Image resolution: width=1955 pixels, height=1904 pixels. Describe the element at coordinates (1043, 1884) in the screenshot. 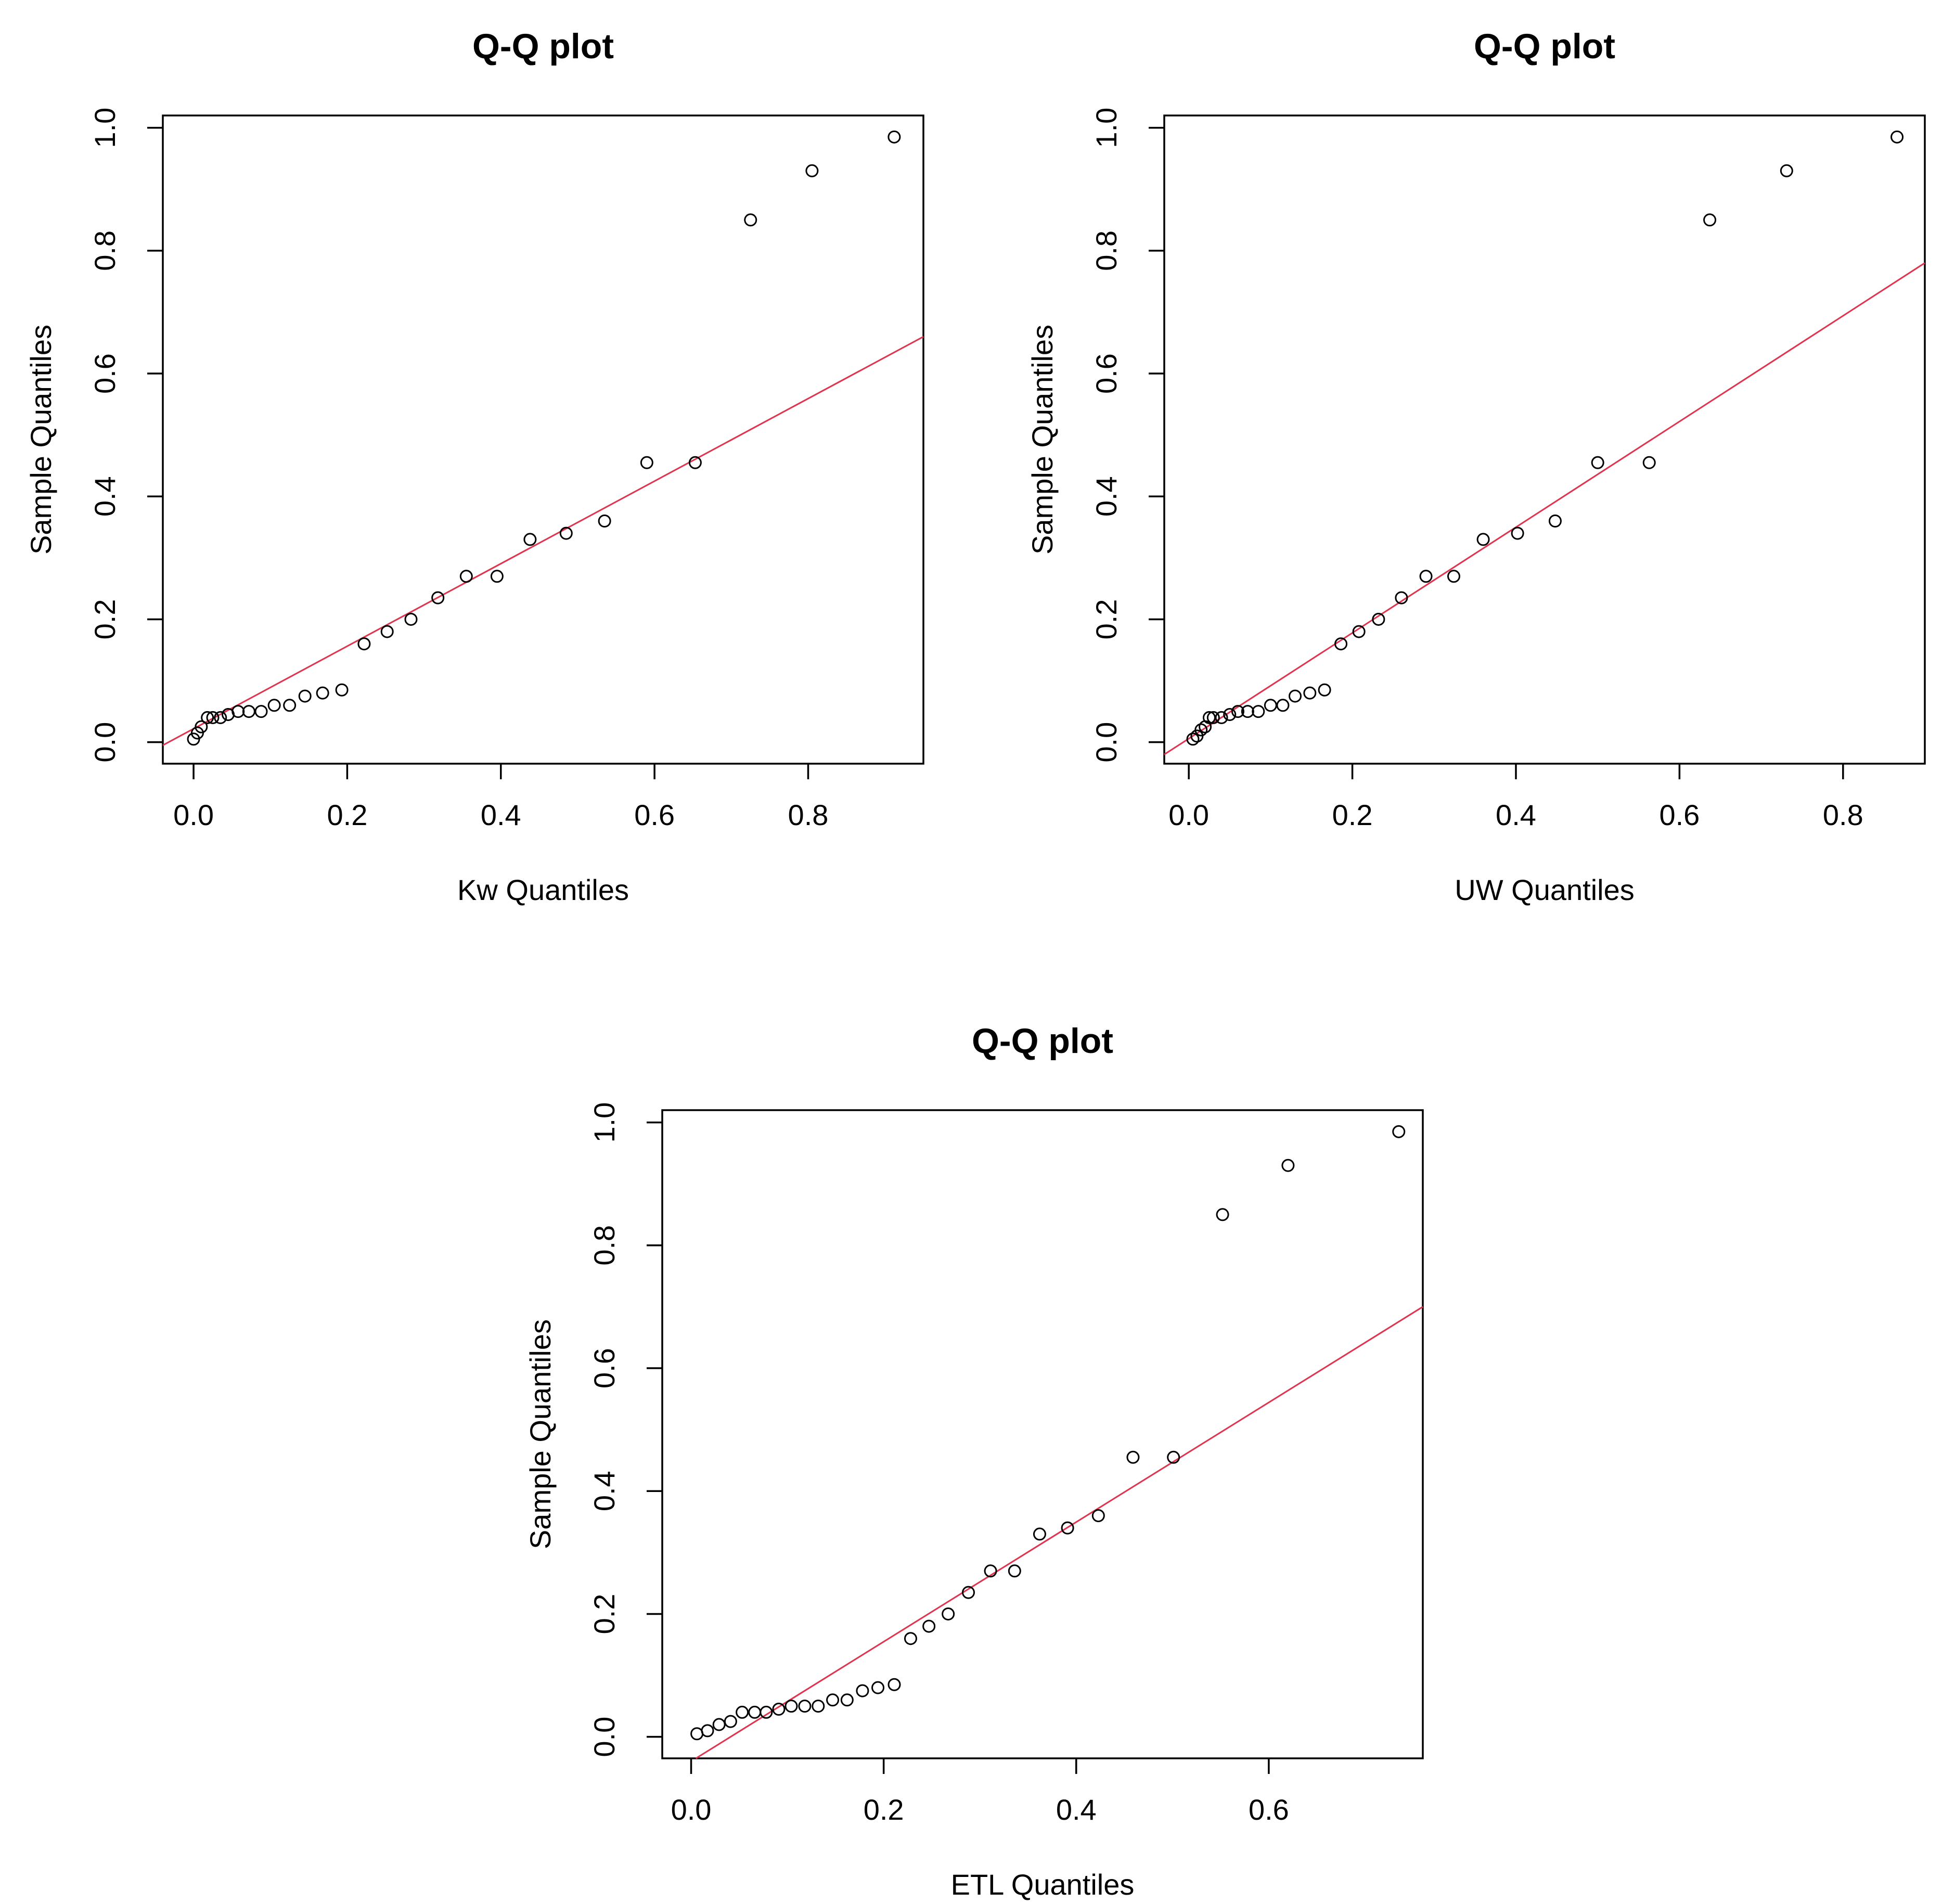

I see `x-axis-label: ETL Quantiles` at that location.